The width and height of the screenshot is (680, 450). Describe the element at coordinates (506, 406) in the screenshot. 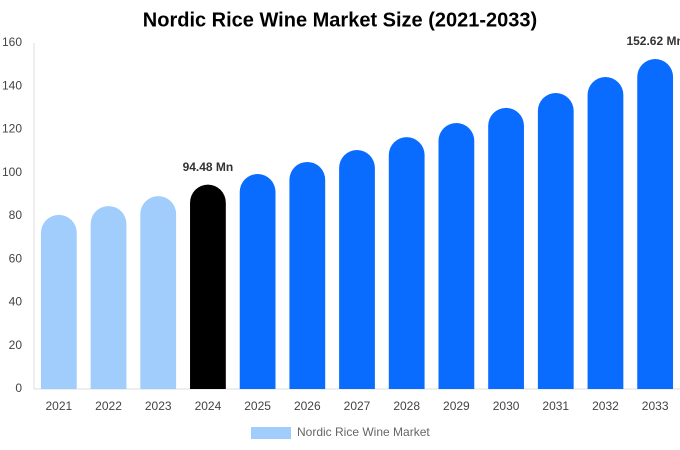

I see `x-tick-label: 2030` at that location.